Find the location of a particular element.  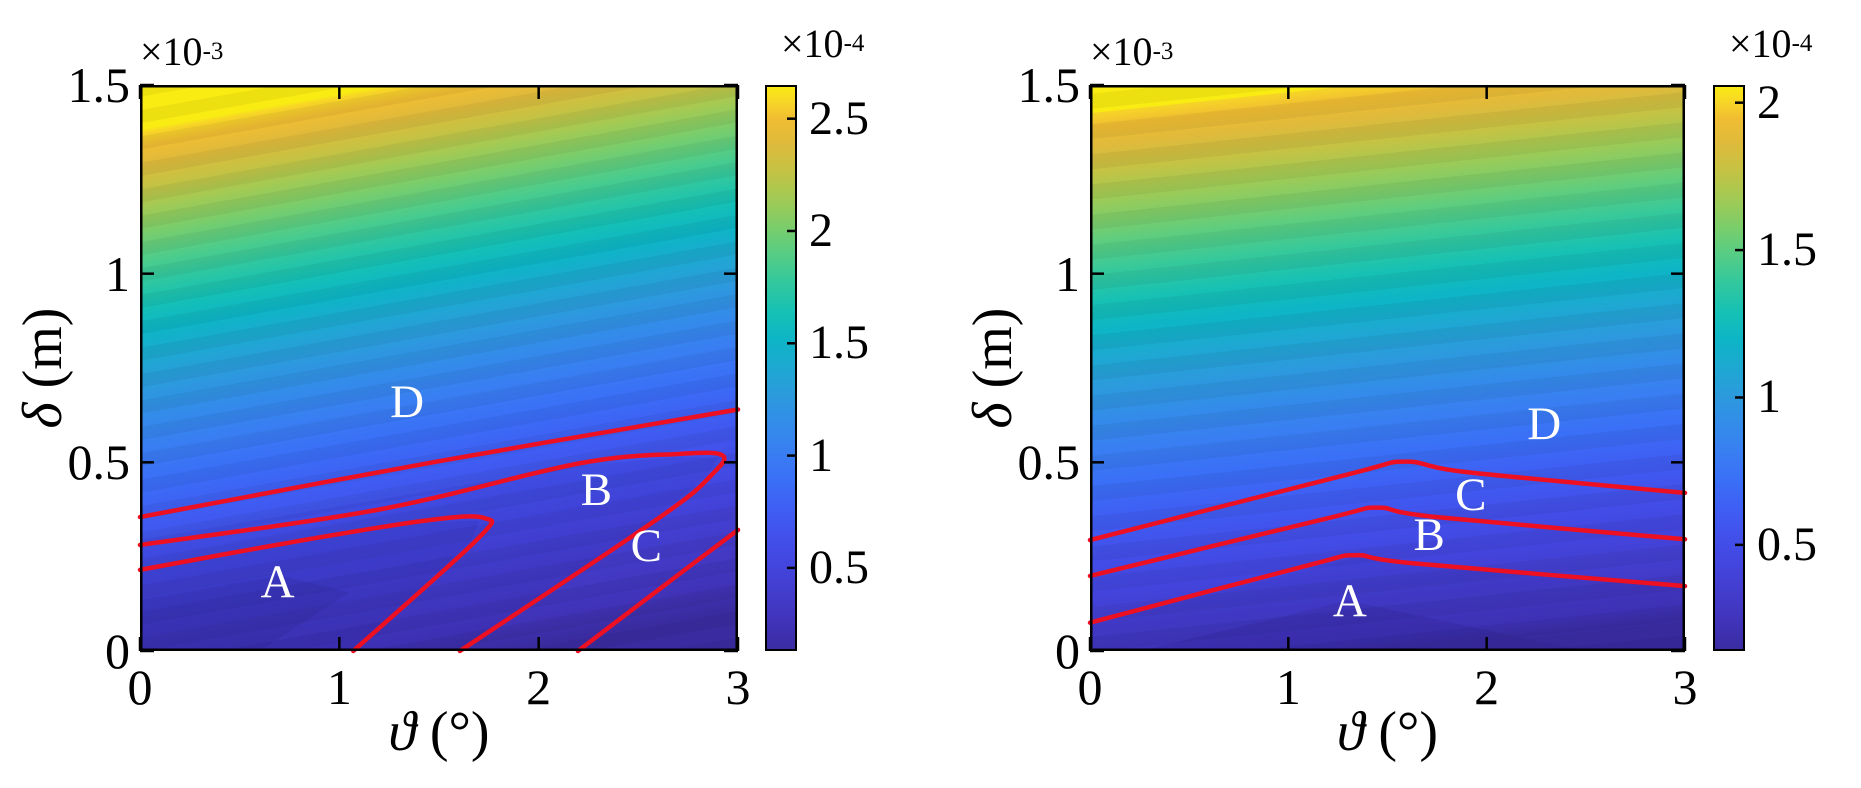

red-contour-B-loop is located at coordinates (432, 552).